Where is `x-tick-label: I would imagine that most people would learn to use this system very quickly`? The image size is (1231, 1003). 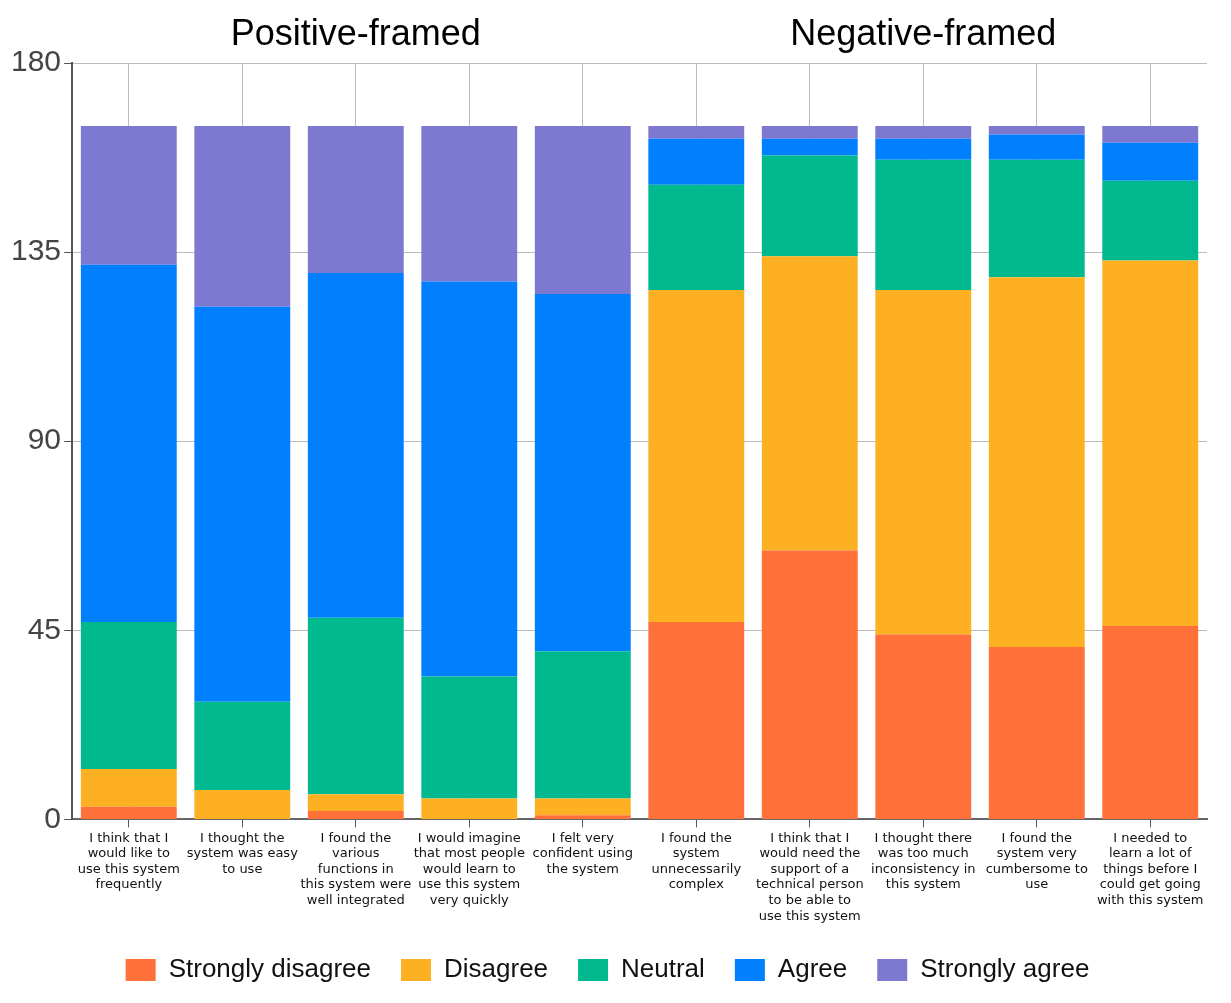
x-tick-label: I would imagine that most people would learn to use this system very quickly is located at coordinates (469, 868).